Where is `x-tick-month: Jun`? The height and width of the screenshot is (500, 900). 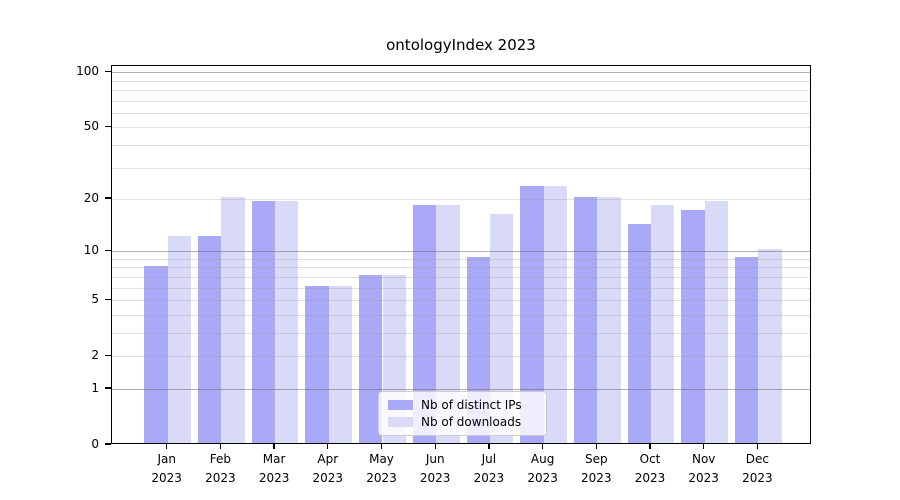
x-tick-month: Jun is located at coordinates (435, 459).